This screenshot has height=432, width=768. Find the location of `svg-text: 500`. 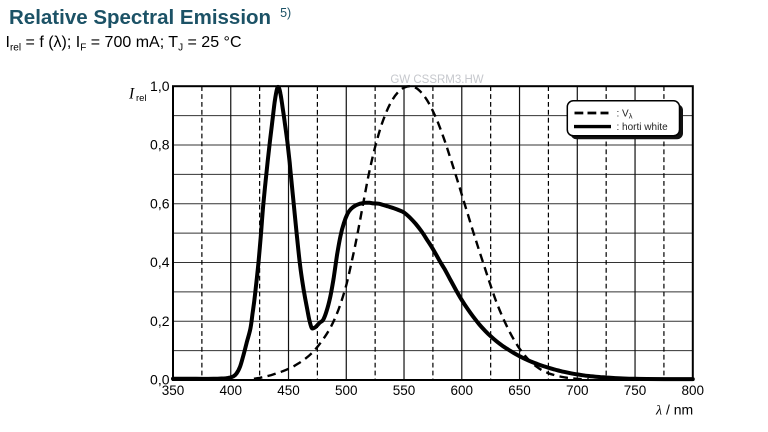

svg-text: 500 is located at coordinates (346, 390).